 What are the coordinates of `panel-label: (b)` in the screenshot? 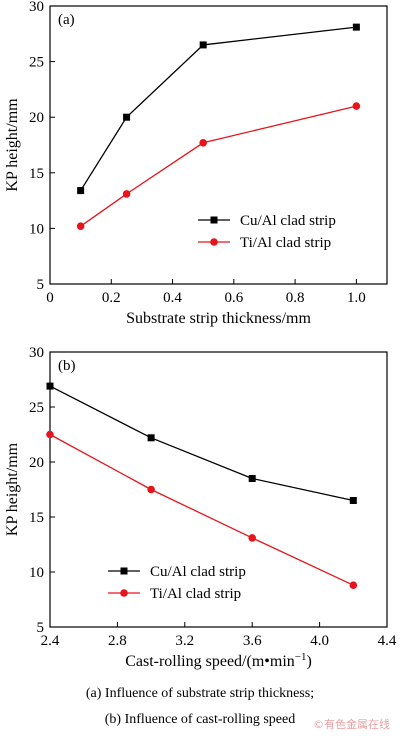 It's located at (67, 366).